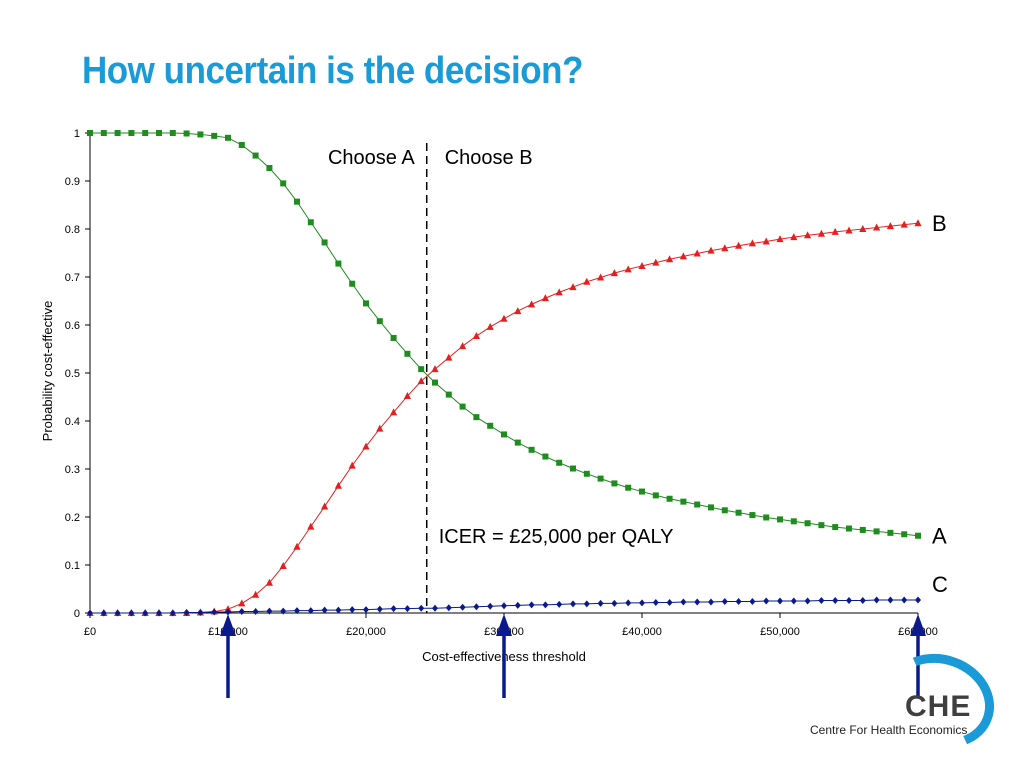 The height and width of the screenshot is (768, 1024). Describe the element at coordinates (938, 706) in the screenshot. I see `logo-name: CHE` at that location.